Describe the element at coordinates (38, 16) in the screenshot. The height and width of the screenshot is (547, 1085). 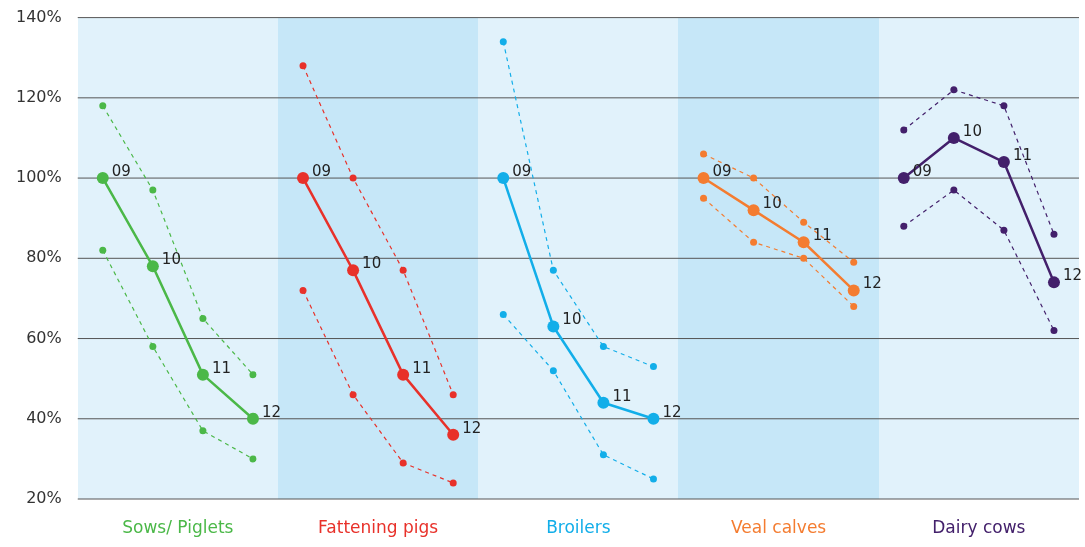
I see `y-tick-label: 140%` at that location.